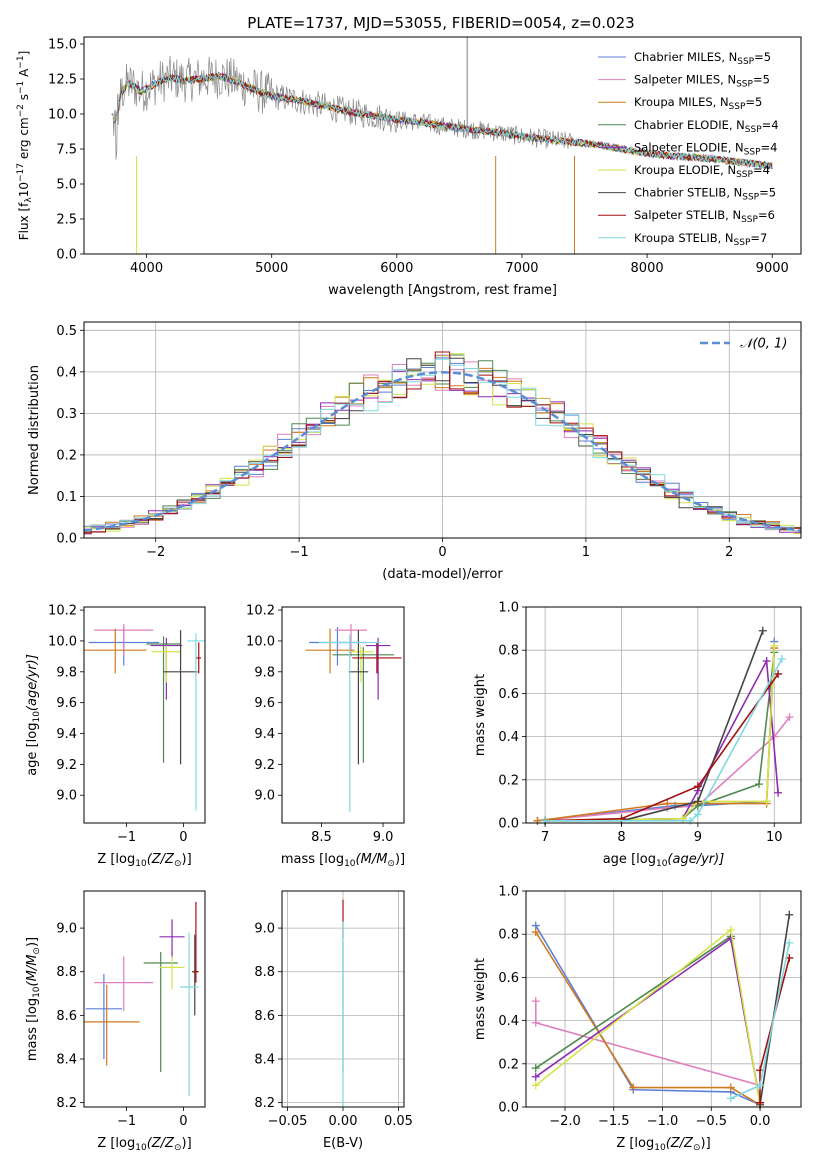 This screenshot has height=1170, width=819. I want to click on y-tick-label: 8.4, so click(66, 1060).